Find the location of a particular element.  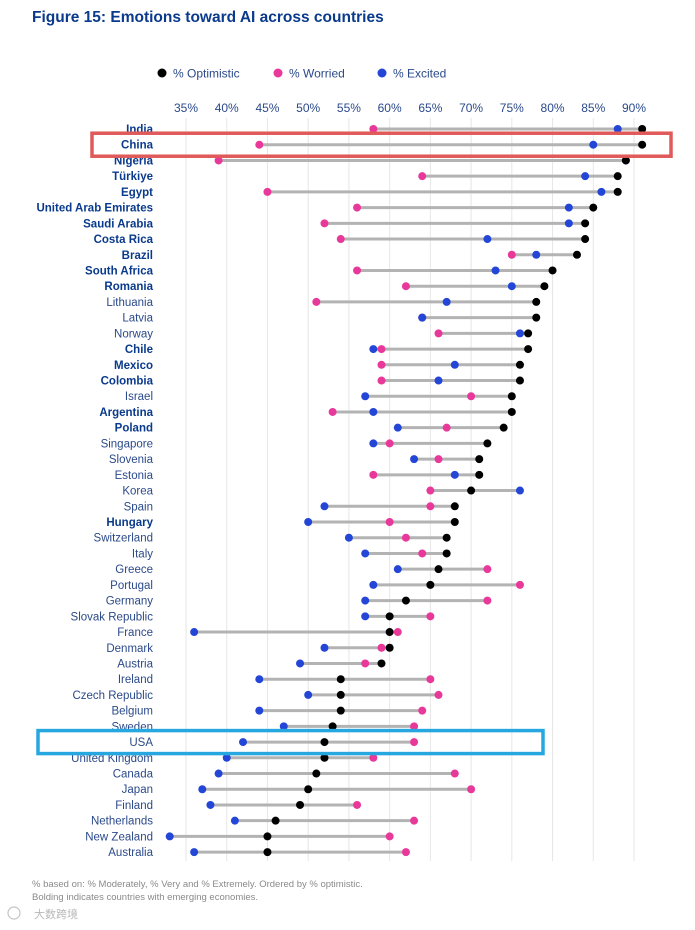

row-austria: Austria is located at coordinates (251, 664).